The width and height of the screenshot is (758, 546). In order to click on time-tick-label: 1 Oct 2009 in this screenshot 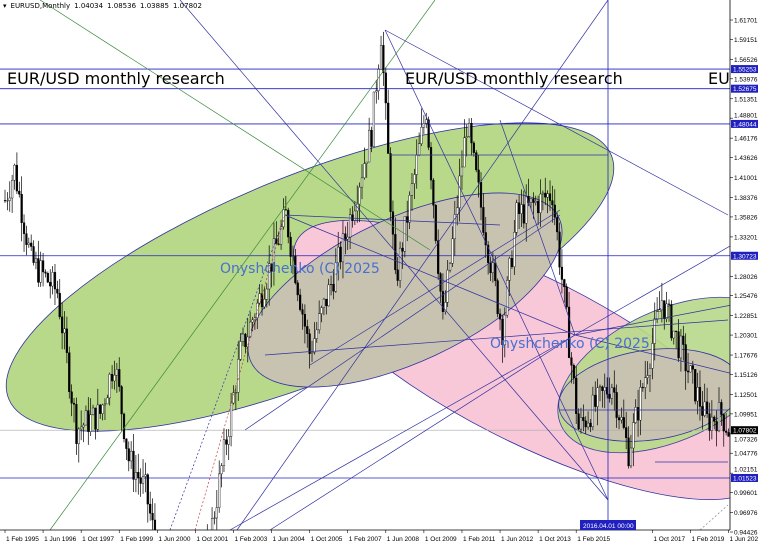, I will do `click(441, 539)`.